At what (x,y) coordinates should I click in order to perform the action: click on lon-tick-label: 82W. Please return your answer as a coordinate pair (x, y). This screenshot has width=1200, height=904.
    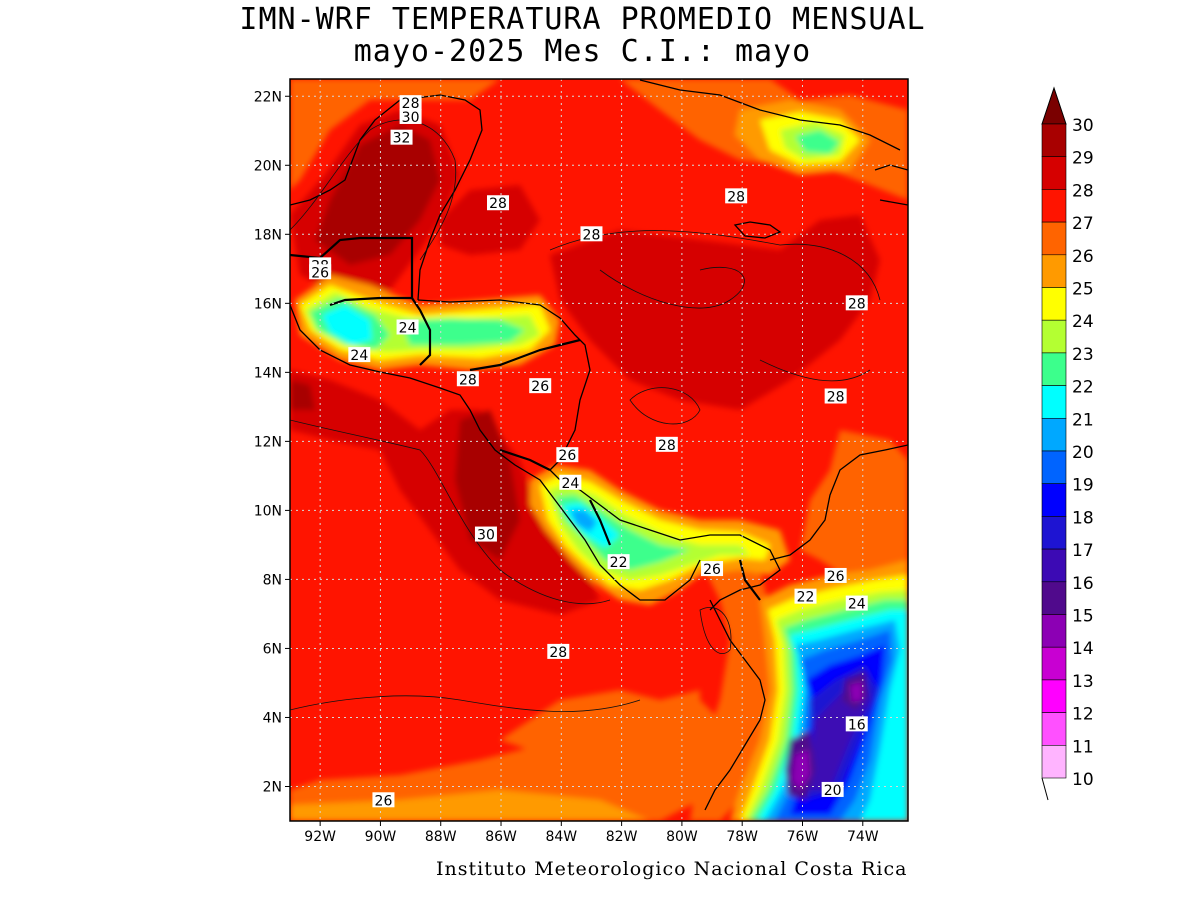
    Looking at the image, I should click on (622, 837).